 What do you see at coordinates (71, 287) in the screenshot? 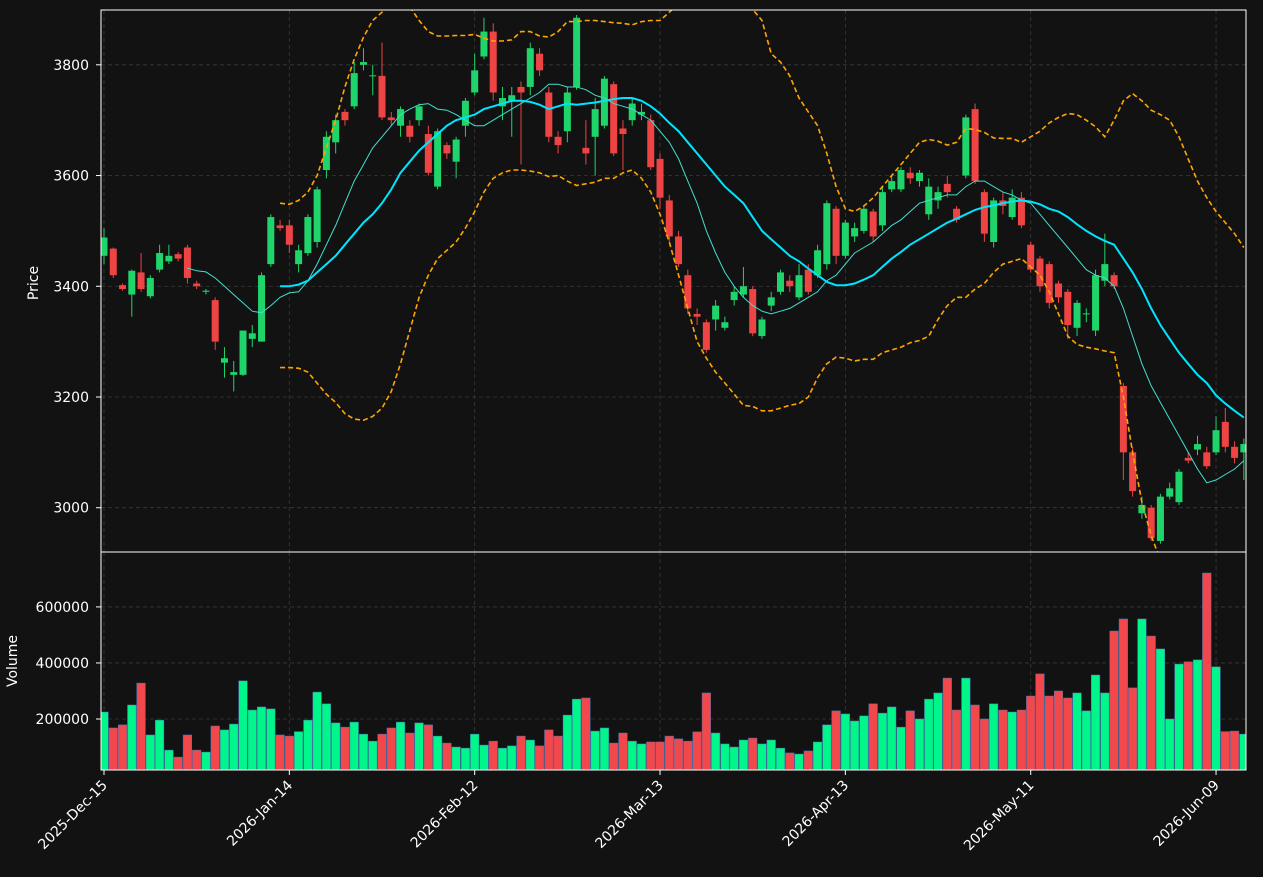
I see `y-tick-label: 3400` at bounding box center [71, 287].